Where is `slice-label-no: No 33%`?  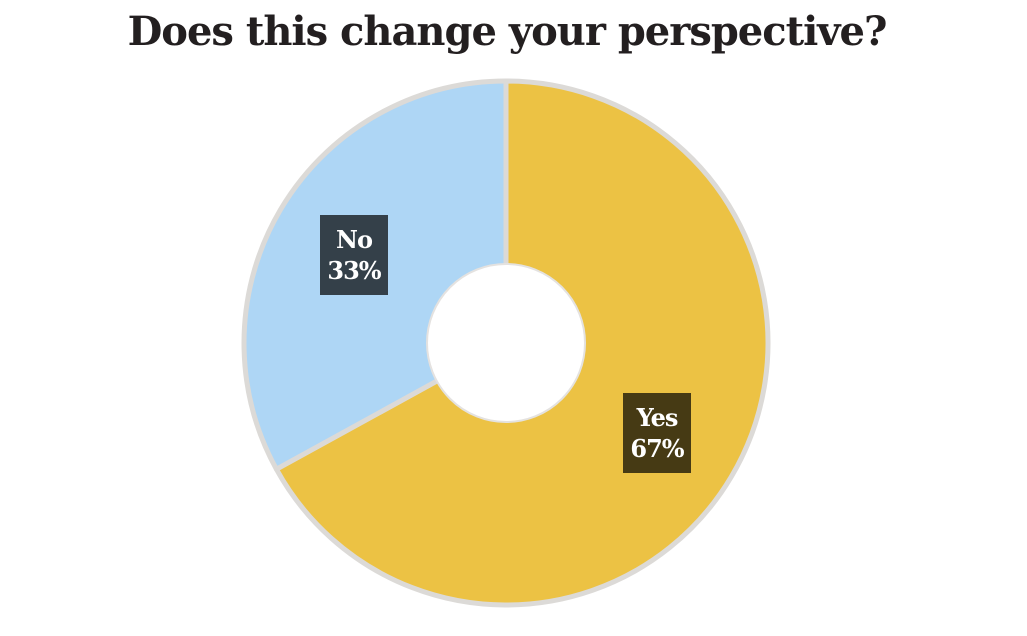
slice-label-no: No 33% is located at coordinates (354, 255).